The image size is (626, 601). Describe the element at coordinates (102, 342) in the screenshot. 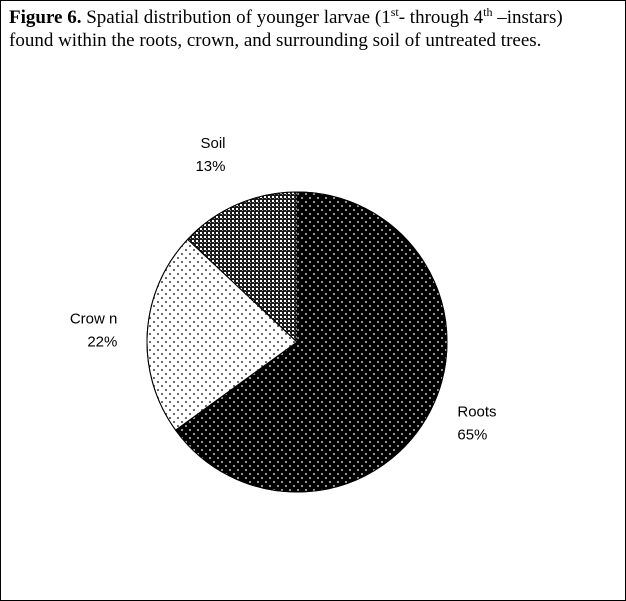

I see `slice-value-label: 22%` at that location.